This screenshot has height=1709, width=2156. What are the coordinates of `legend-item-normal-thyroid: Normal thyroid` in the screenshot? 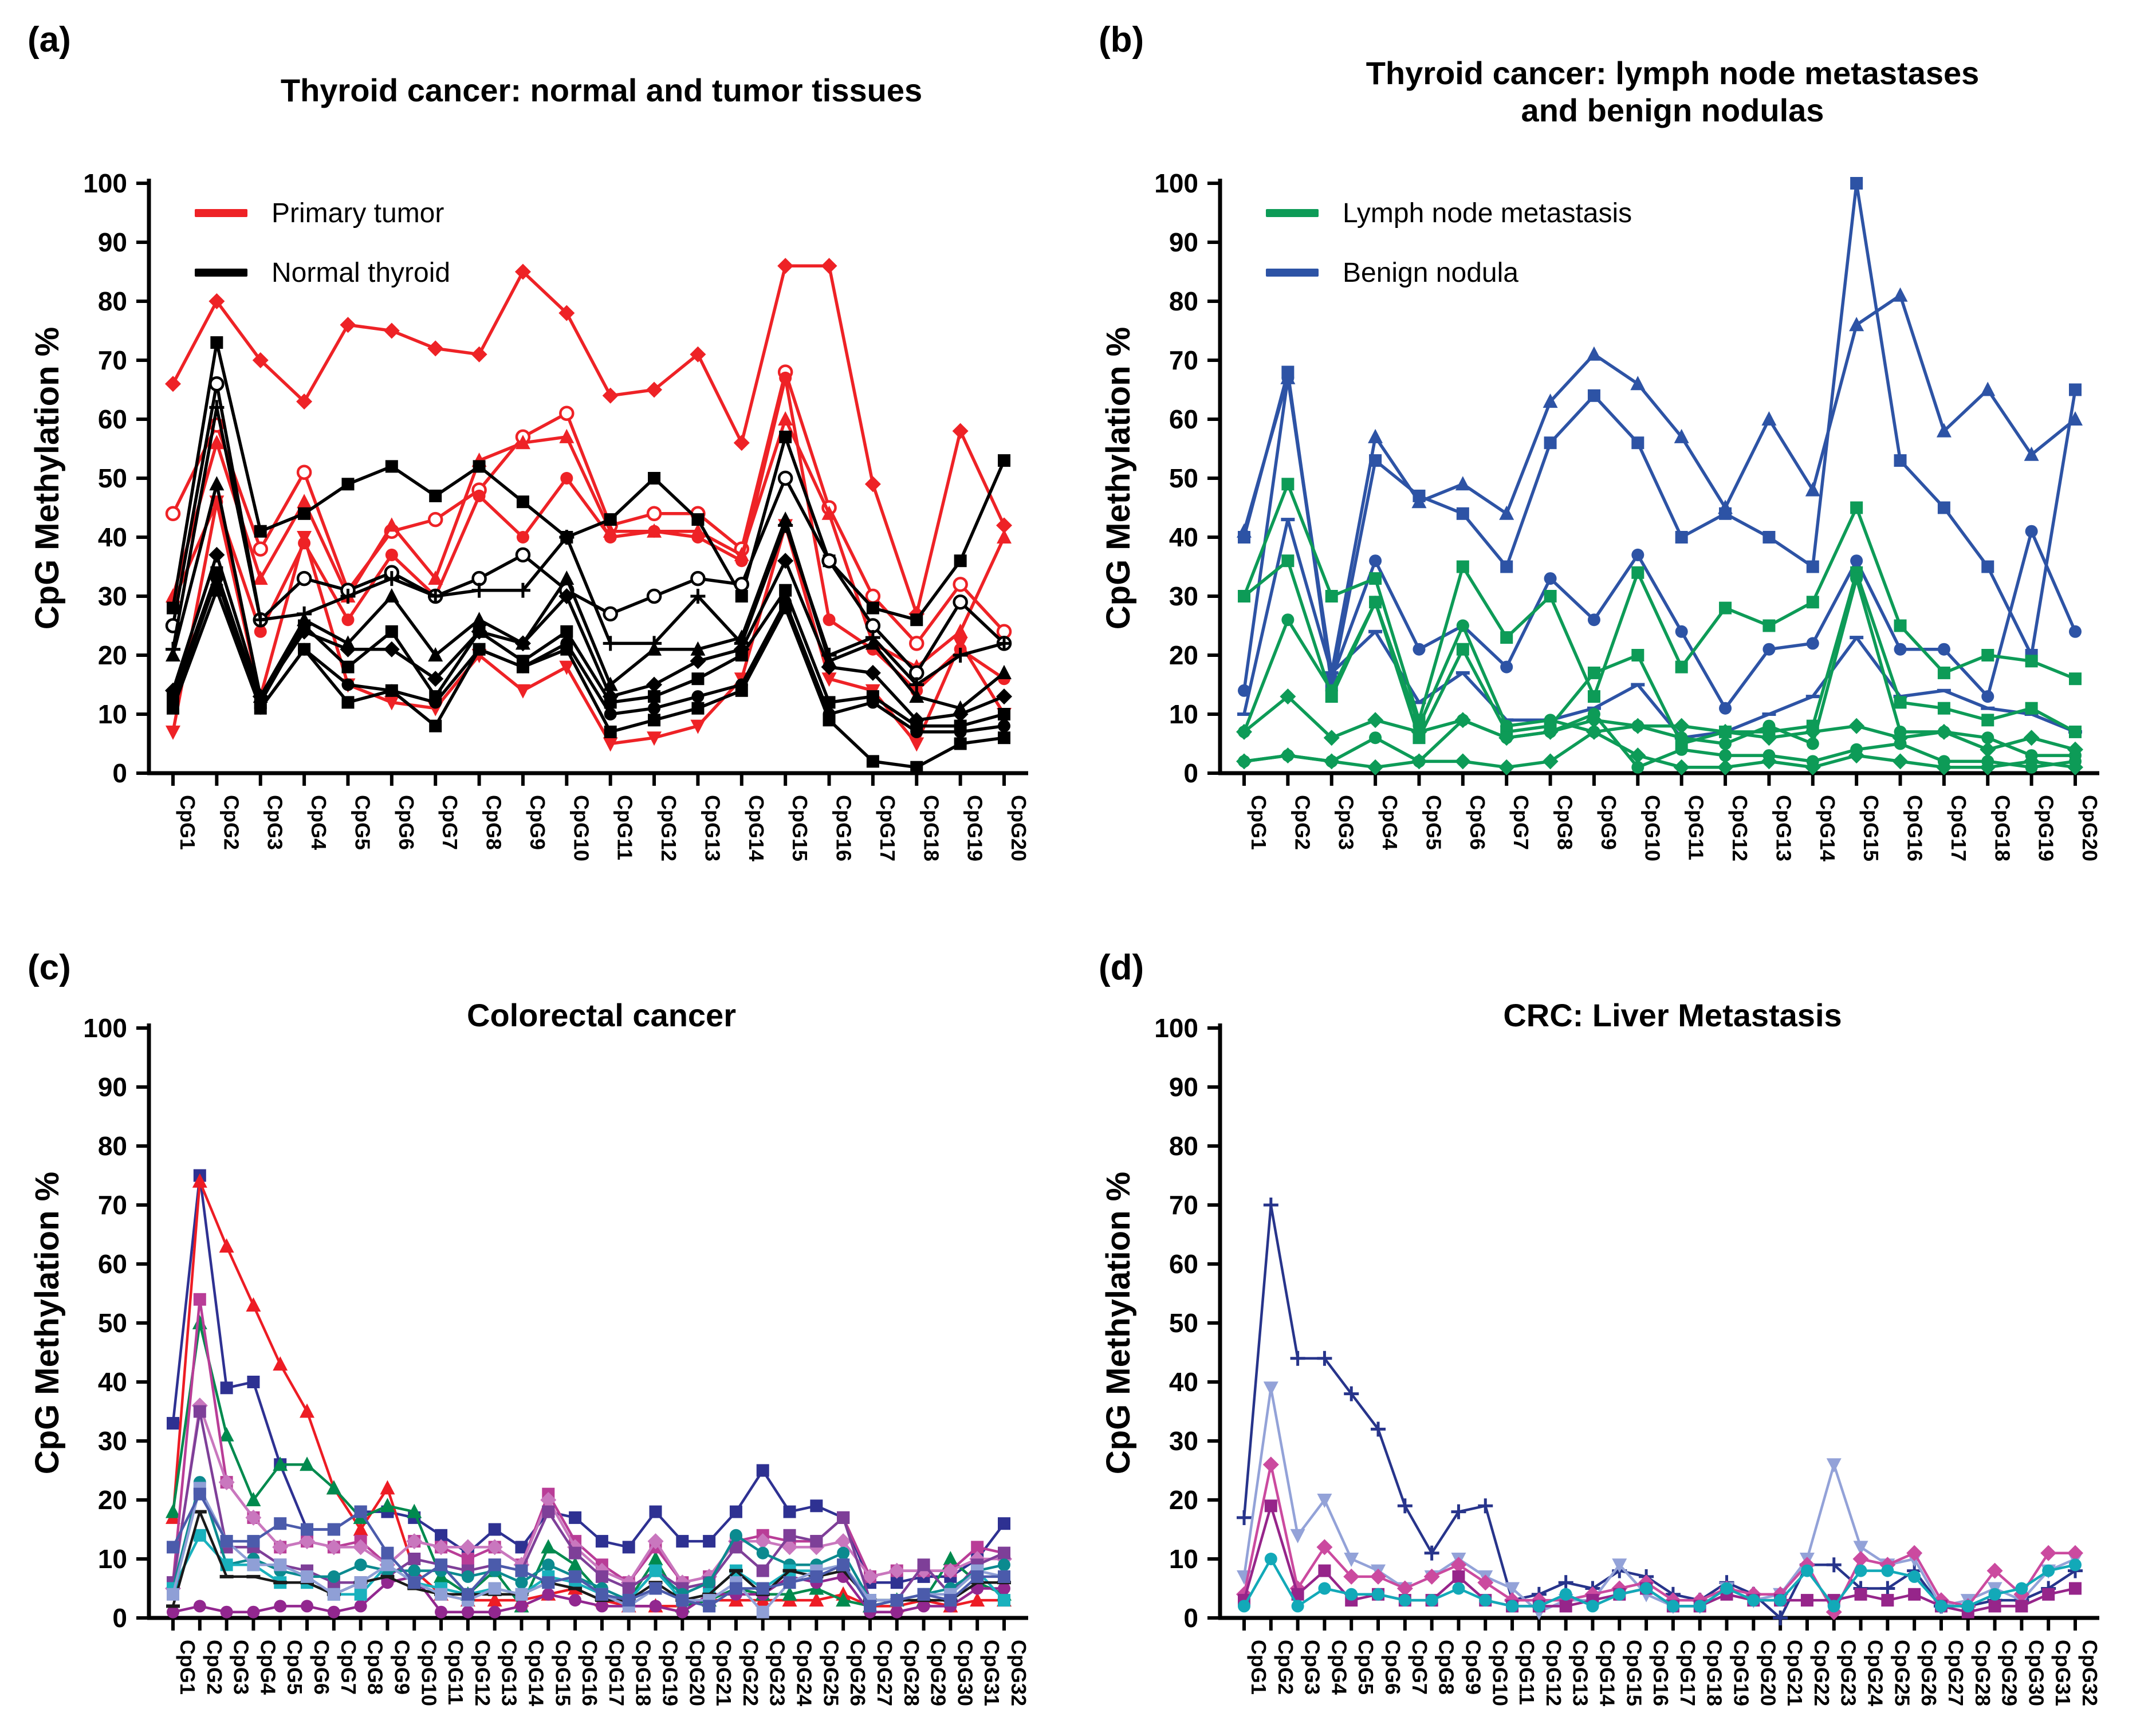 It's located at (322, 272).